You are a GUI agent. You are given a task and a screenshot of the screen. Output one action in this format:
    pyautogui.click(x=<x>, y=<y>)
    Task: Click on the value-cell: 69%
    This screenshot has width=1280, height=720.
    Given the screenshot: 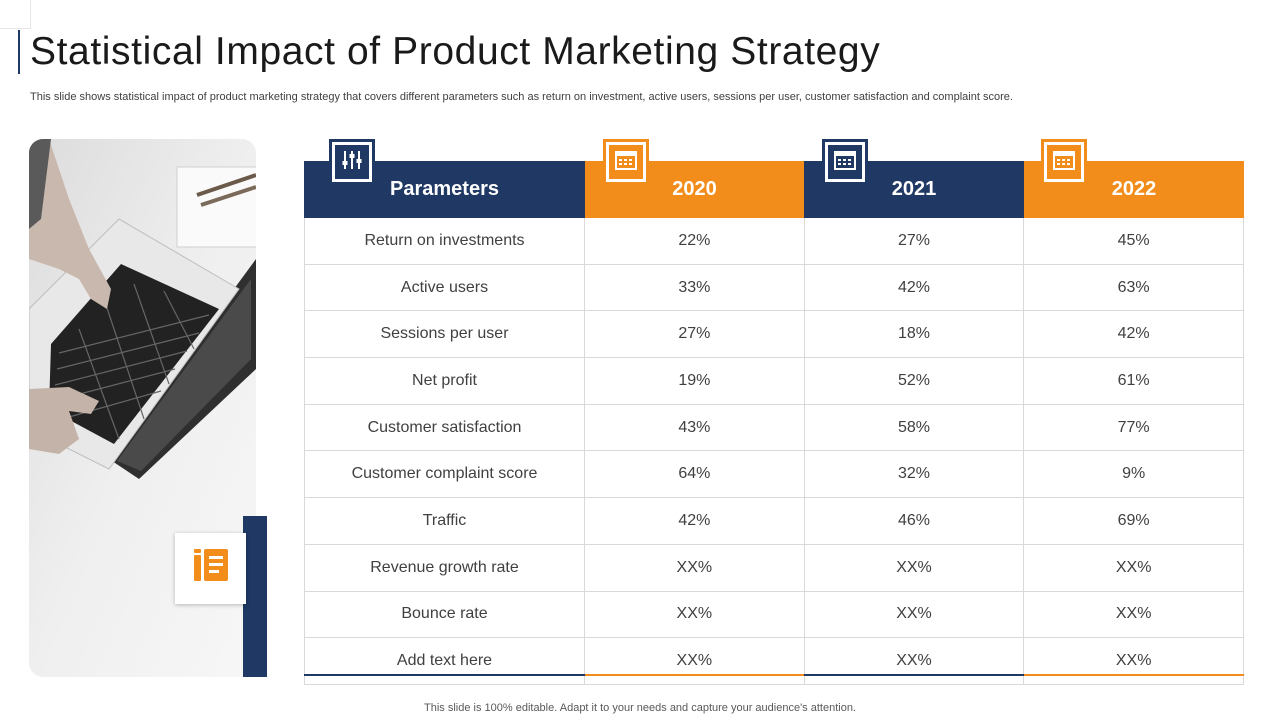 What is the action you would take?
    pyautogui.click(x=1134, y=521)
    